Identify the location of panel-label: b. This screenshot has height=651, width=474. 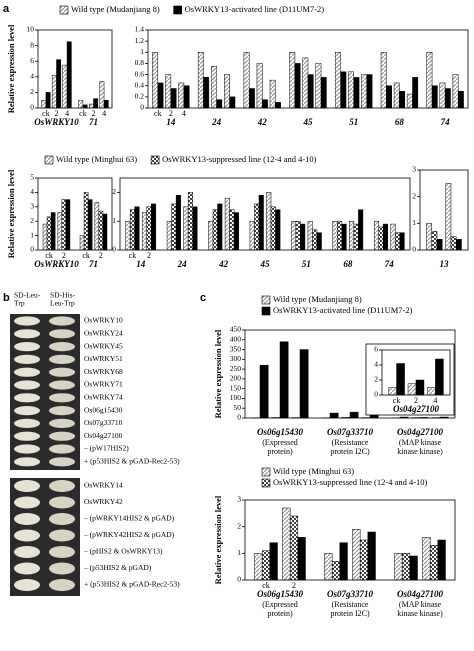
(6, 298).